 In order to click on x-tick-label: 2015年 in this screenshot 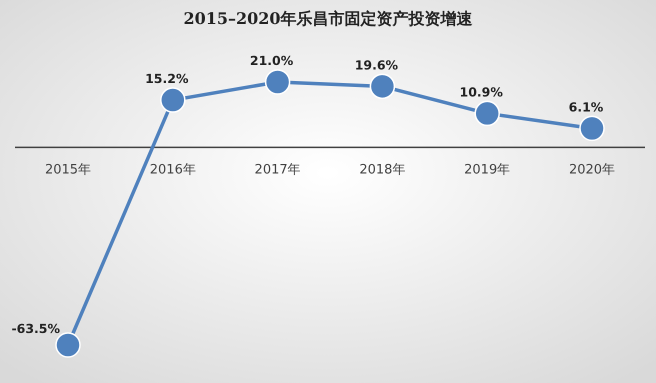, I will do `click(68, 170)`.